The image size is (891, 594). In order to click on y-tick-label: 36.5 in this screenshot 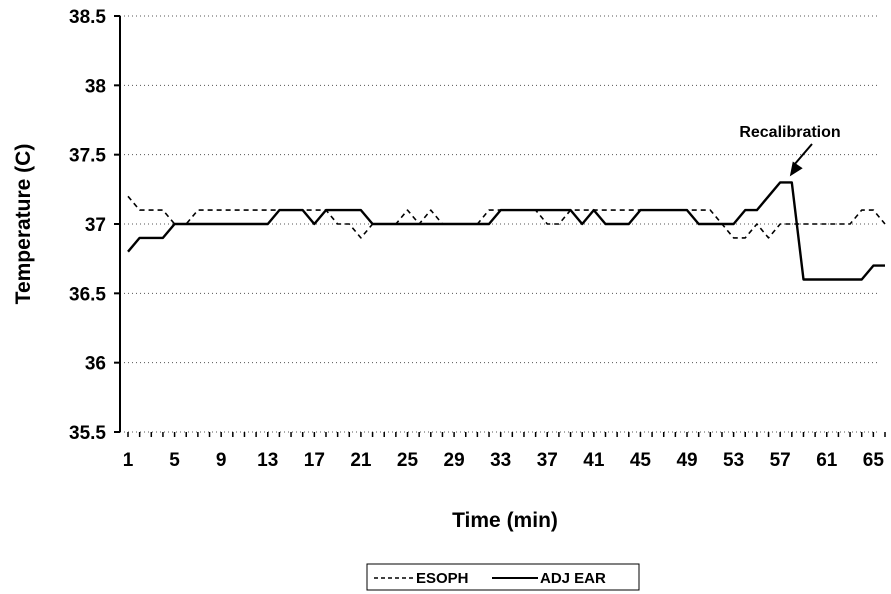, I will do `click(87, 294)`.